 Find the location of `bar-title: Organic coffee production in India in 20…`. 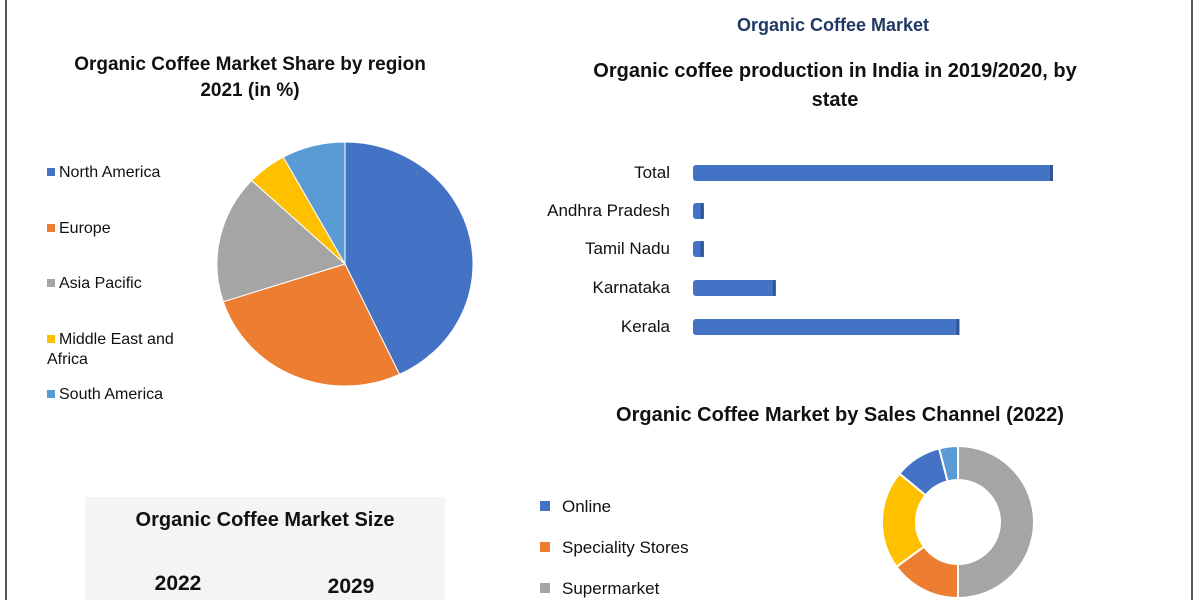

bar-title: Organic coffee production in India in 20… is located at coordinates (835, 85).